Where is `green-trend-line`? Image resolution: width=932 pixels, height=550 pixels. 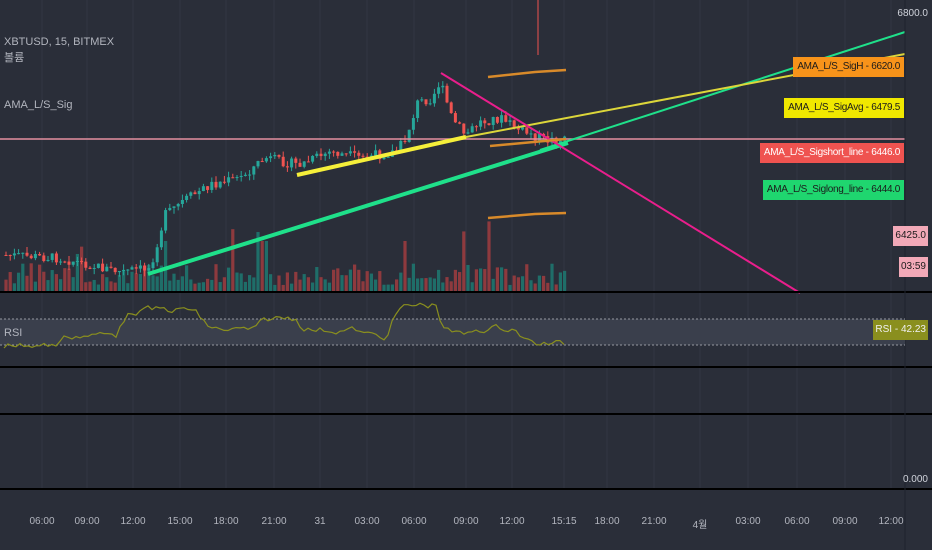
green-trend-line is located at coordinates (358, 208).